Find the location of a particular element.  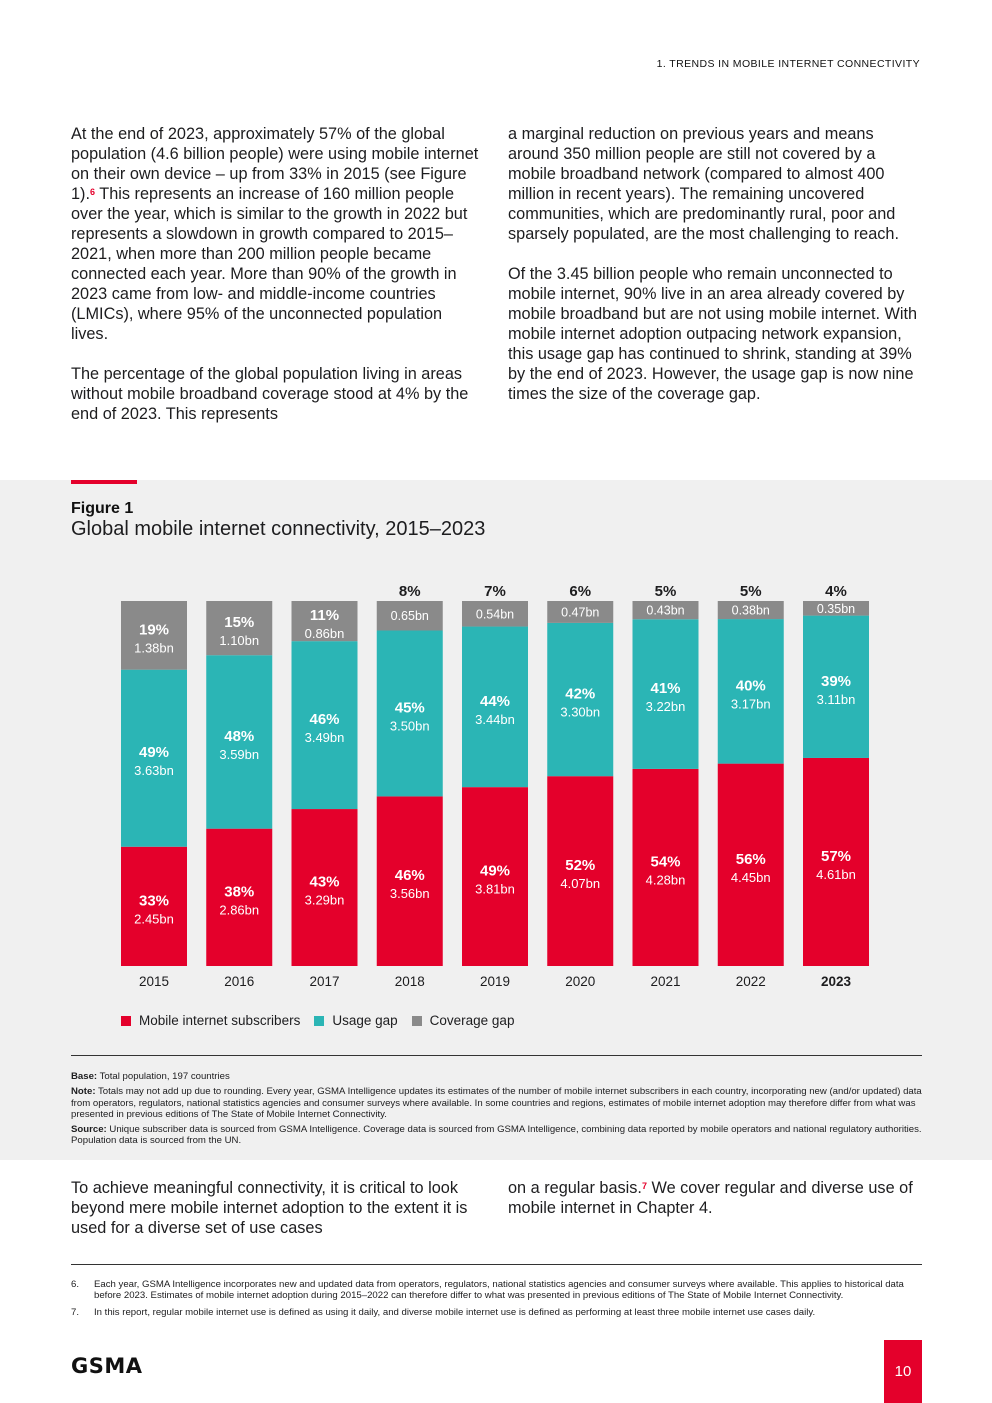

legend-item-subscribers: Mobile internet subscribers is located at coordinates (210, 1020).